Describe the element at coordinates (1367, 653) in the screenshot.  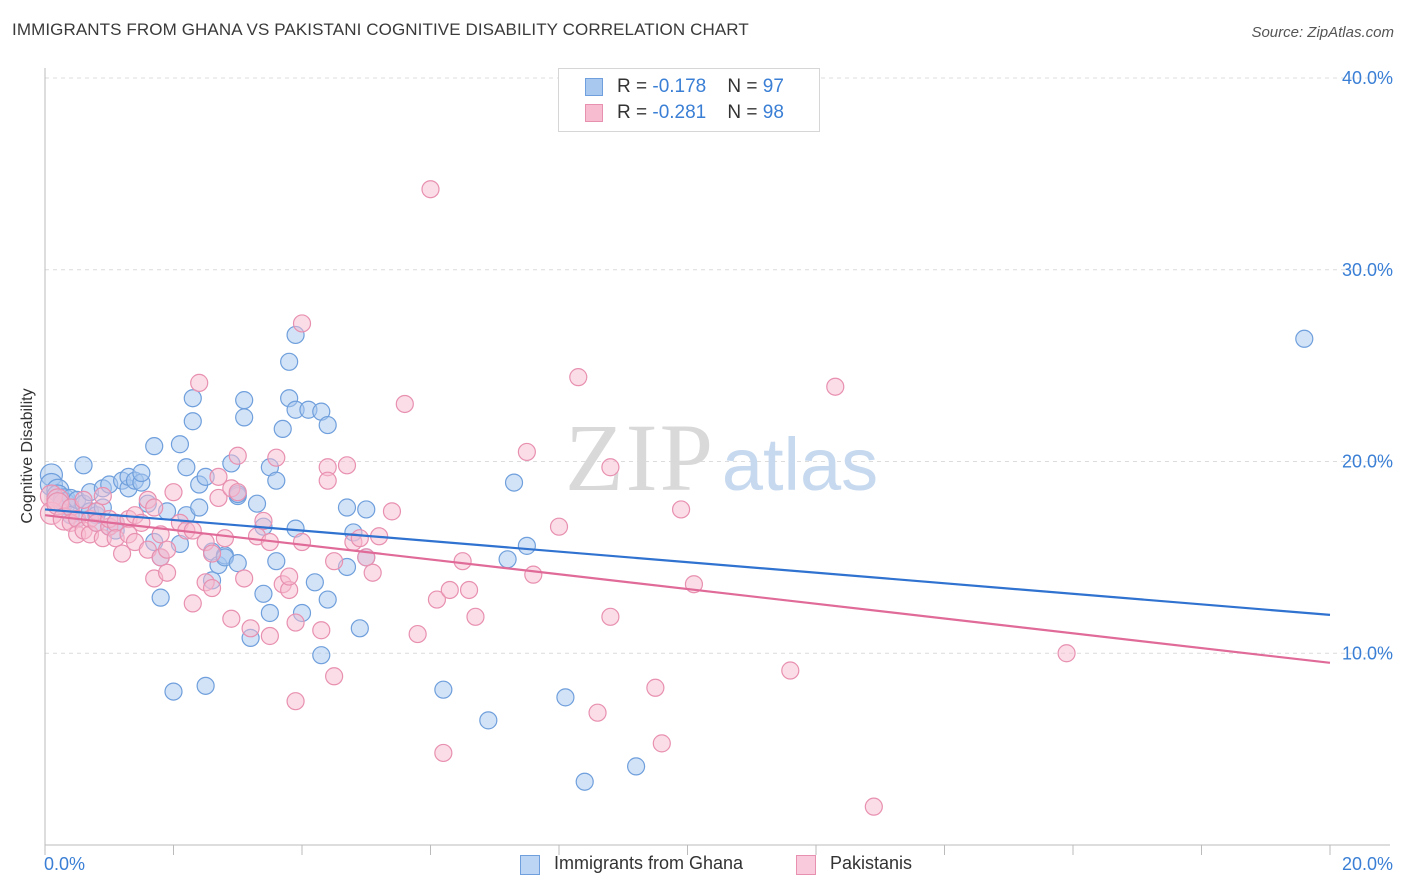
I see `y-tick-label: 10.0%` at that location.